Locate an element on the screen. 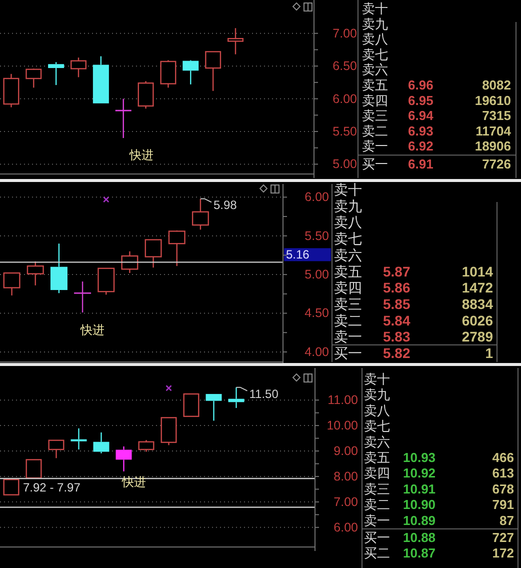 This screenshot has width=521, height=568. ref-line-label: 7.92 - 7.97 is located at coordinates (52, 487).